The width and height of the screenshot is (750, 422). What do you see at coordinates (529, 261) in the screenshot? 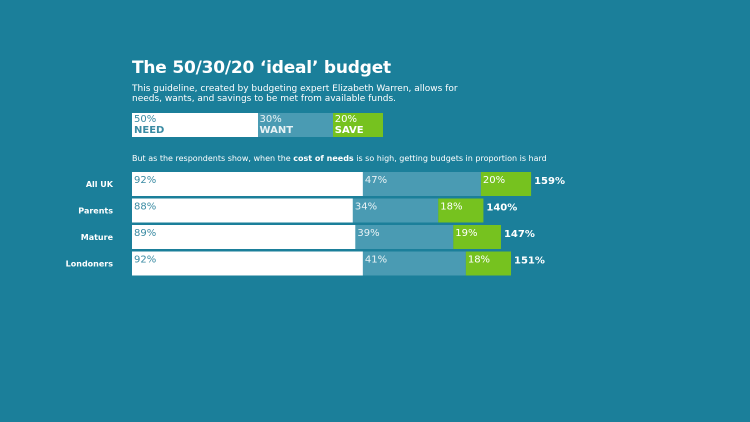
I see `row-total-label: 151%` at bounding box center [529, 261].